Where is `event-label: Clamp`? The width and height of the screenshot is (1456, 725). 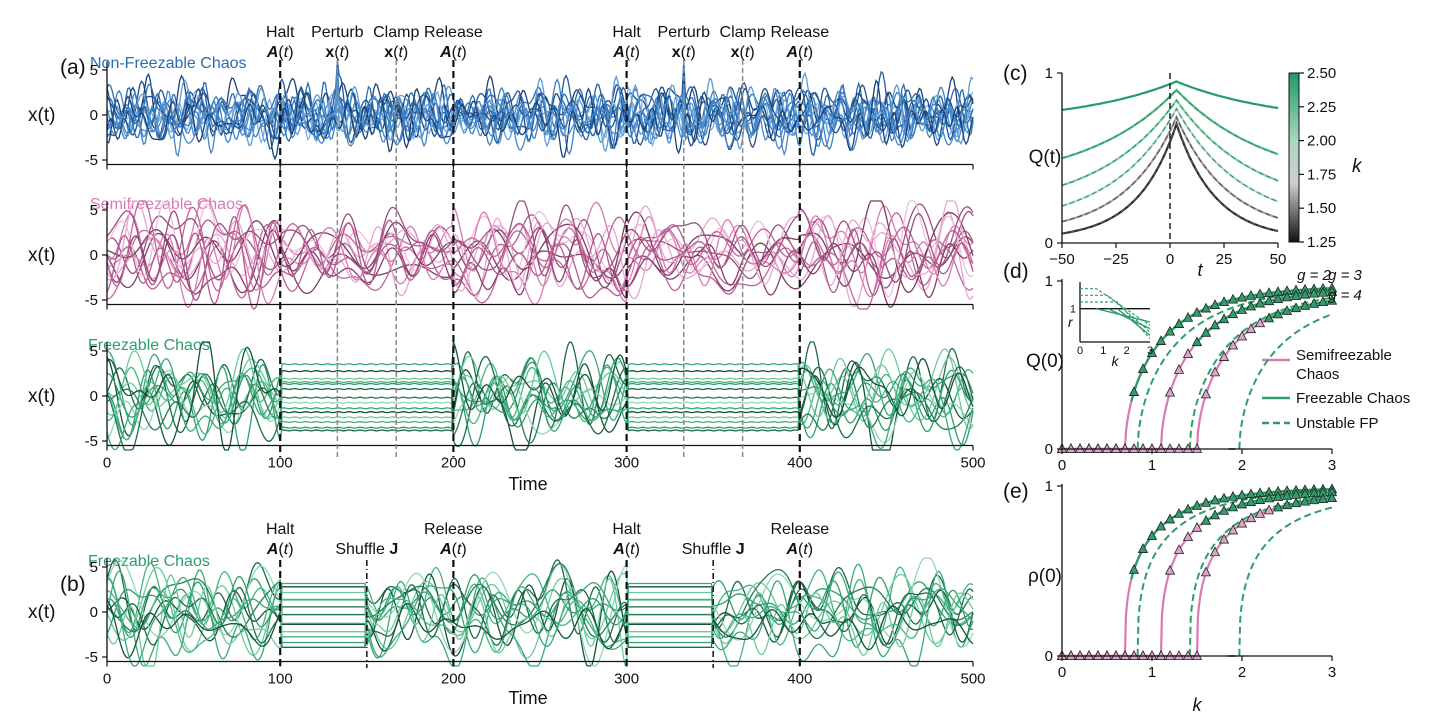 event-label: Clamp is located at coordinates (743, 32).